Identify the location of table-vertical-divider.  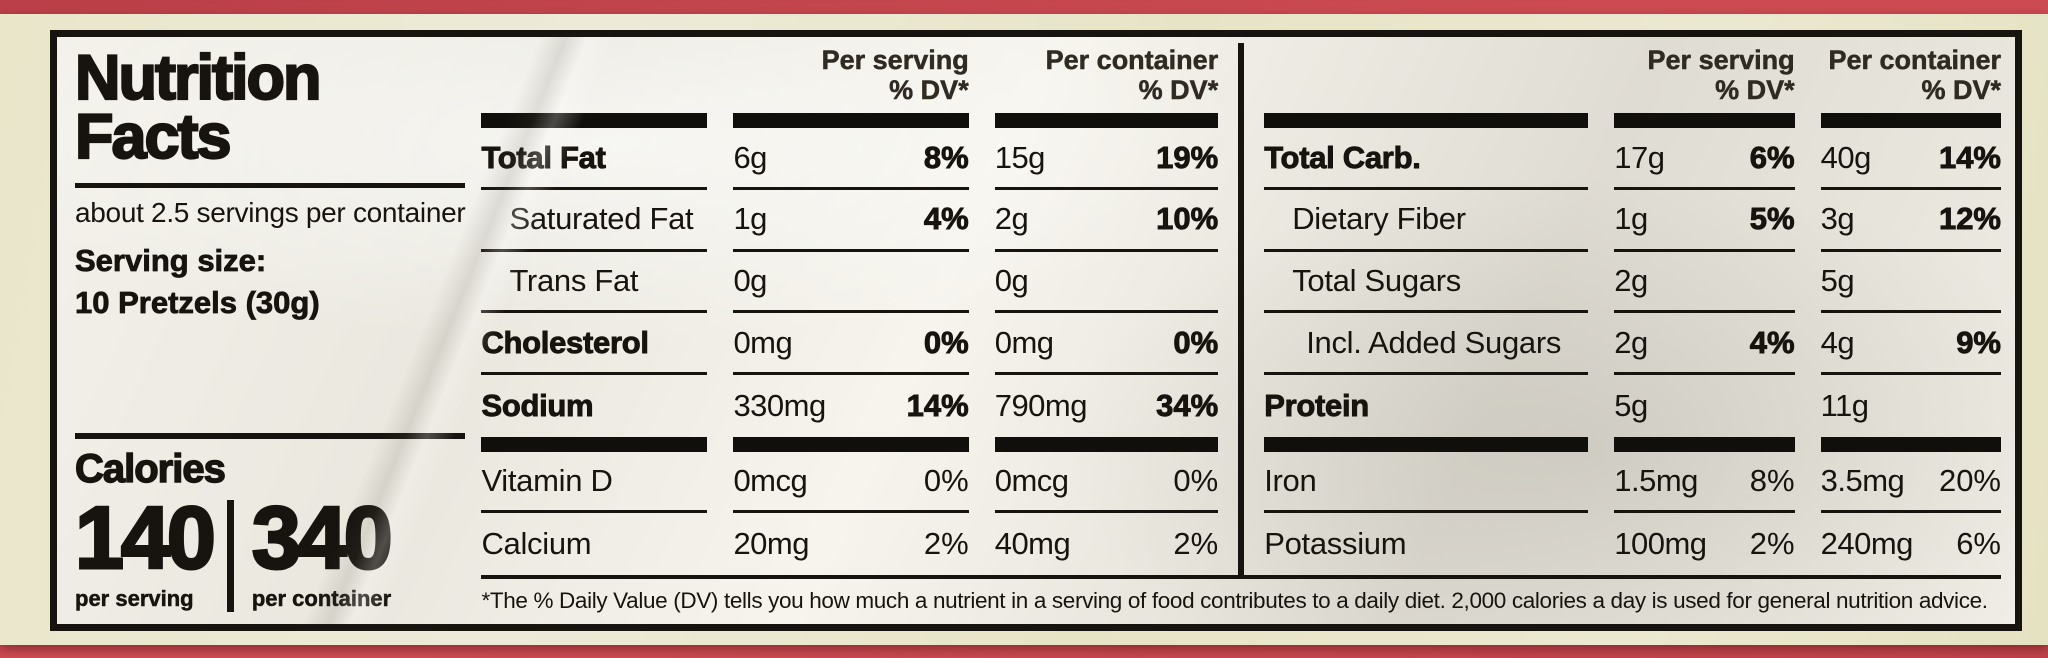
(1241, 309).